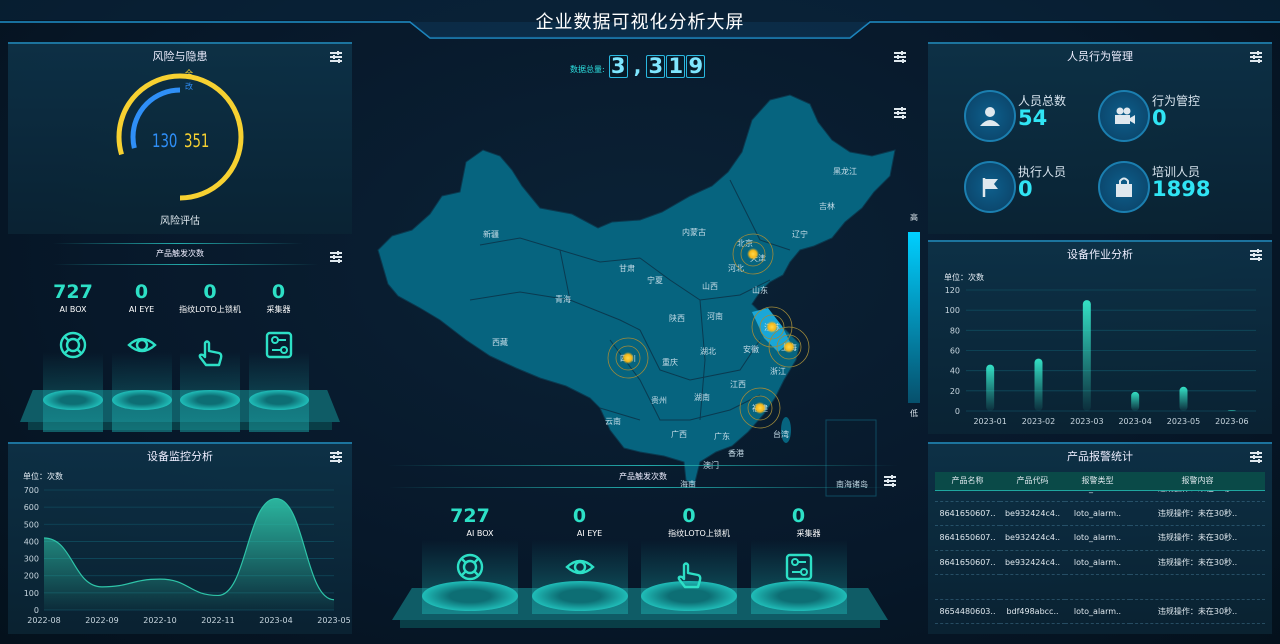 Image resolution: width=1280 pixels, height=644 pixels. I want to click on province-label: 辽宁, so click(800, 234).